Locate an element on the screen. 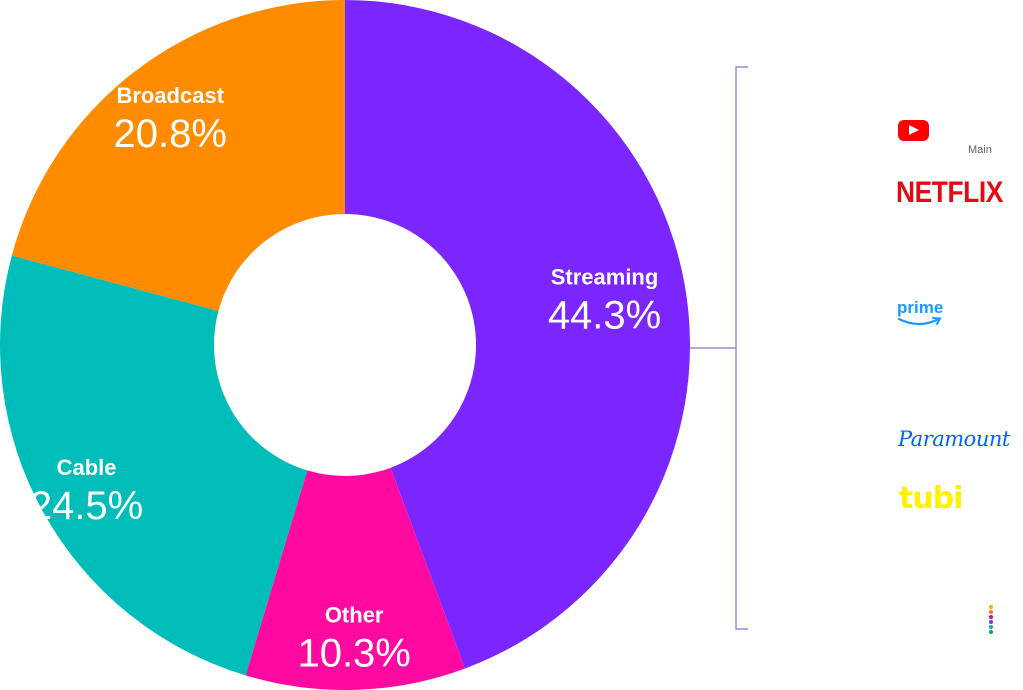 Image resolution: width=1023 pixels, height=690 pixels. slice-label-other: Other is located at coordinates (354, 614).